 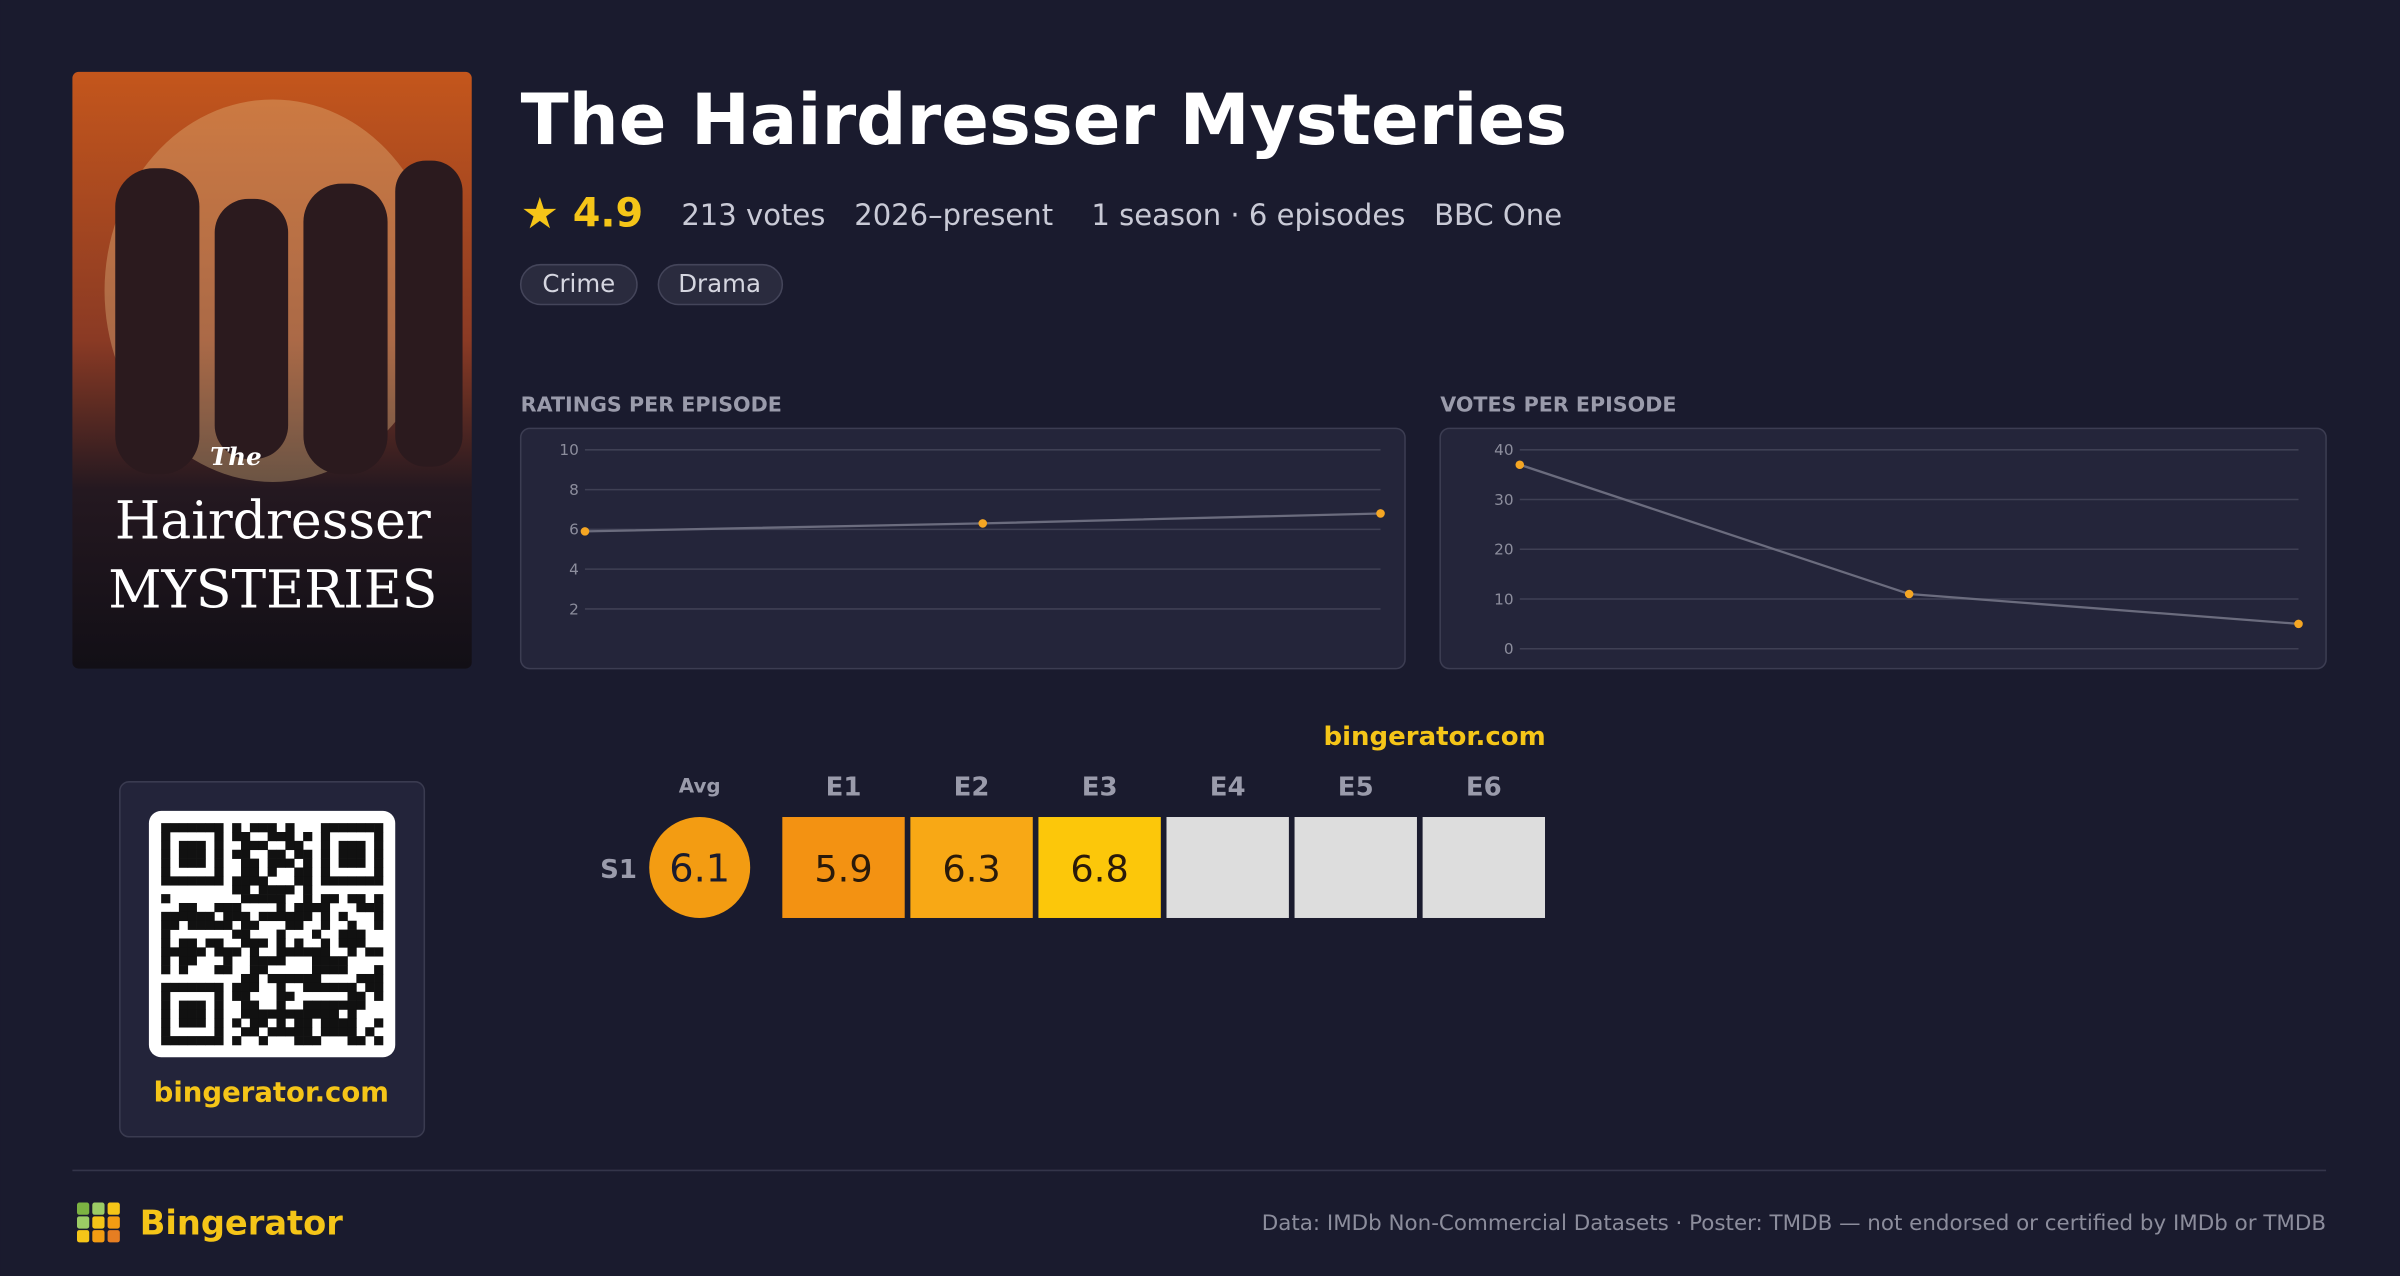 What do you see at coordinates (651, 405) in the screenshot?
I see `chart-title: RATINGS PER EPISODE` at bounding box center [651, 405].